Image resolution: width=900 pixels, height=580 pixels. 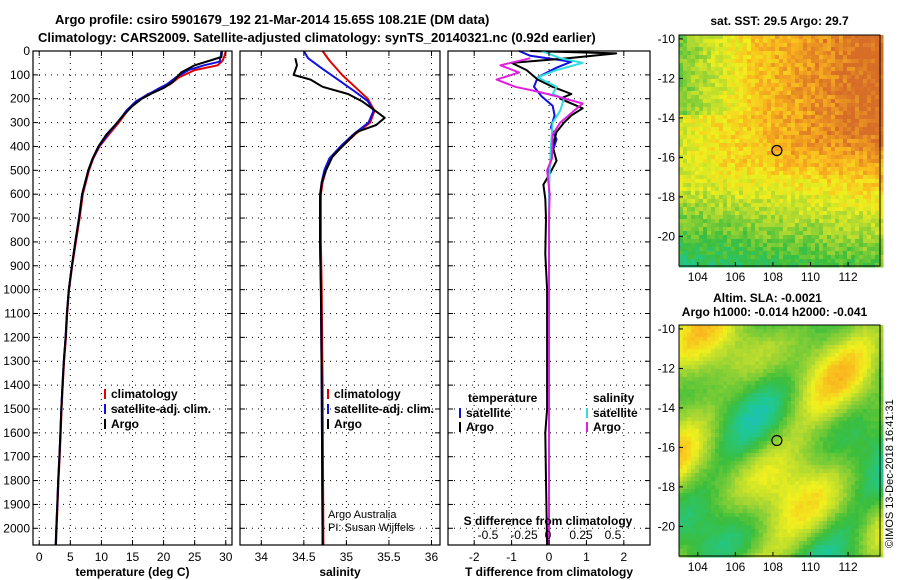 I want to click on pressure-tick-label: 600, so click(x=20, y=194).